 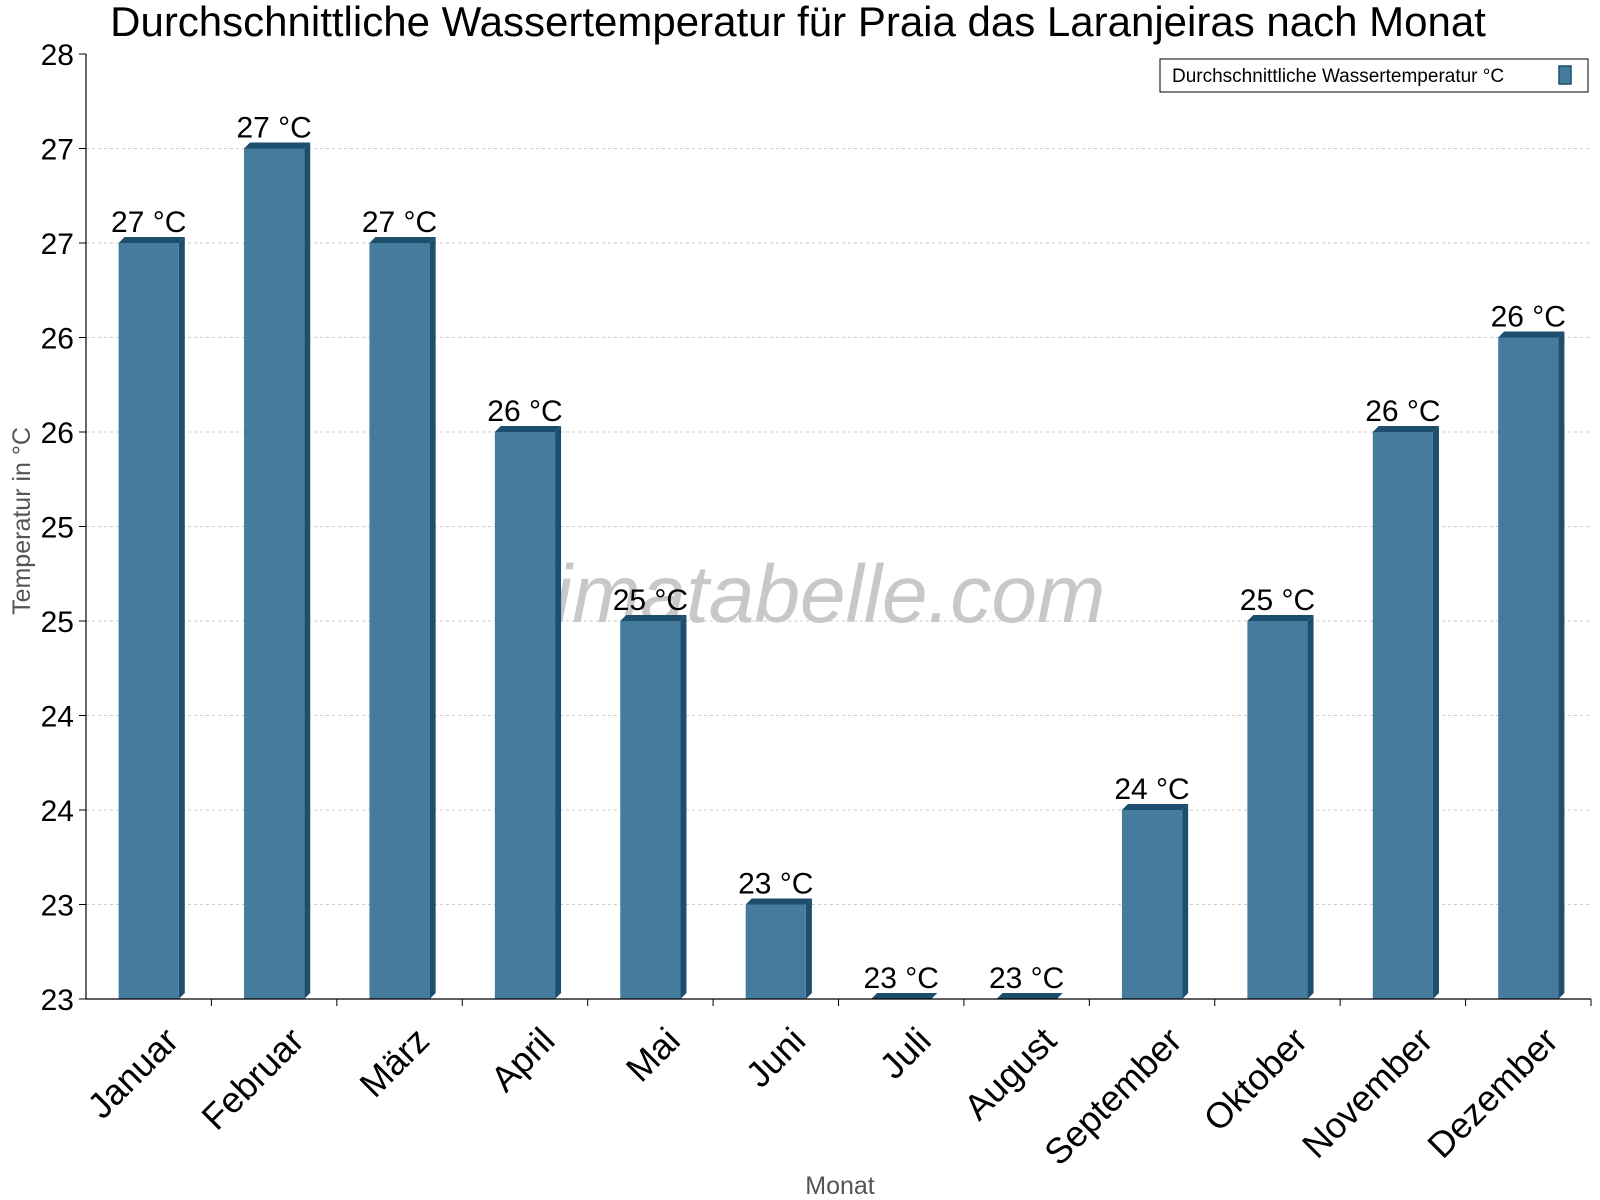 What do you see at coordinates (1367, 1092) in the screenshot?
I see `x-tick-label: November` at bounding box center [1367, 1092].